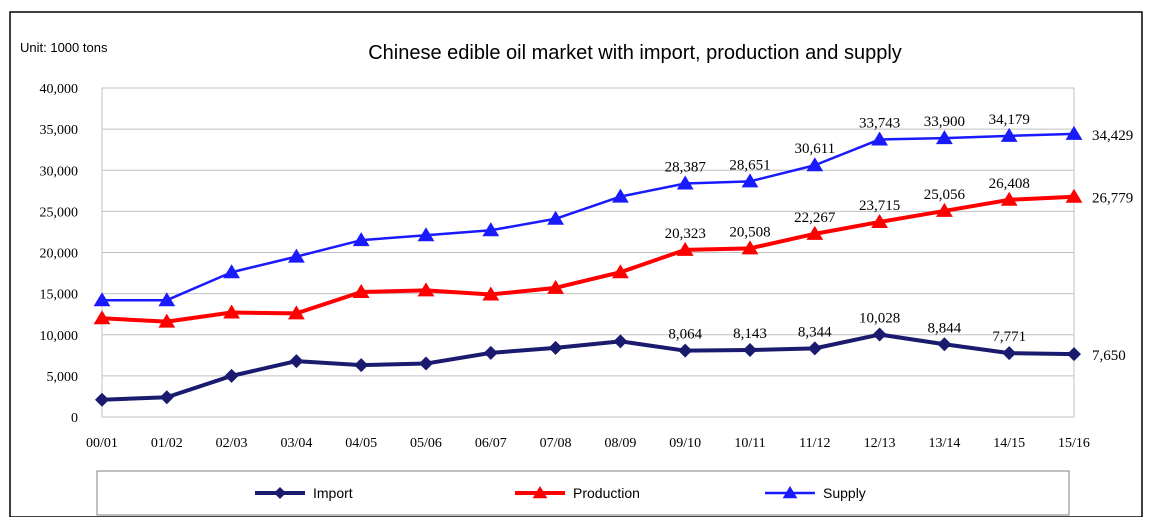 The width and height of the screenshot is (1150, 522). Describe the element at coordinates (167, 443) in the screenshot. I see `x-tick-label: 01/02` at that location.